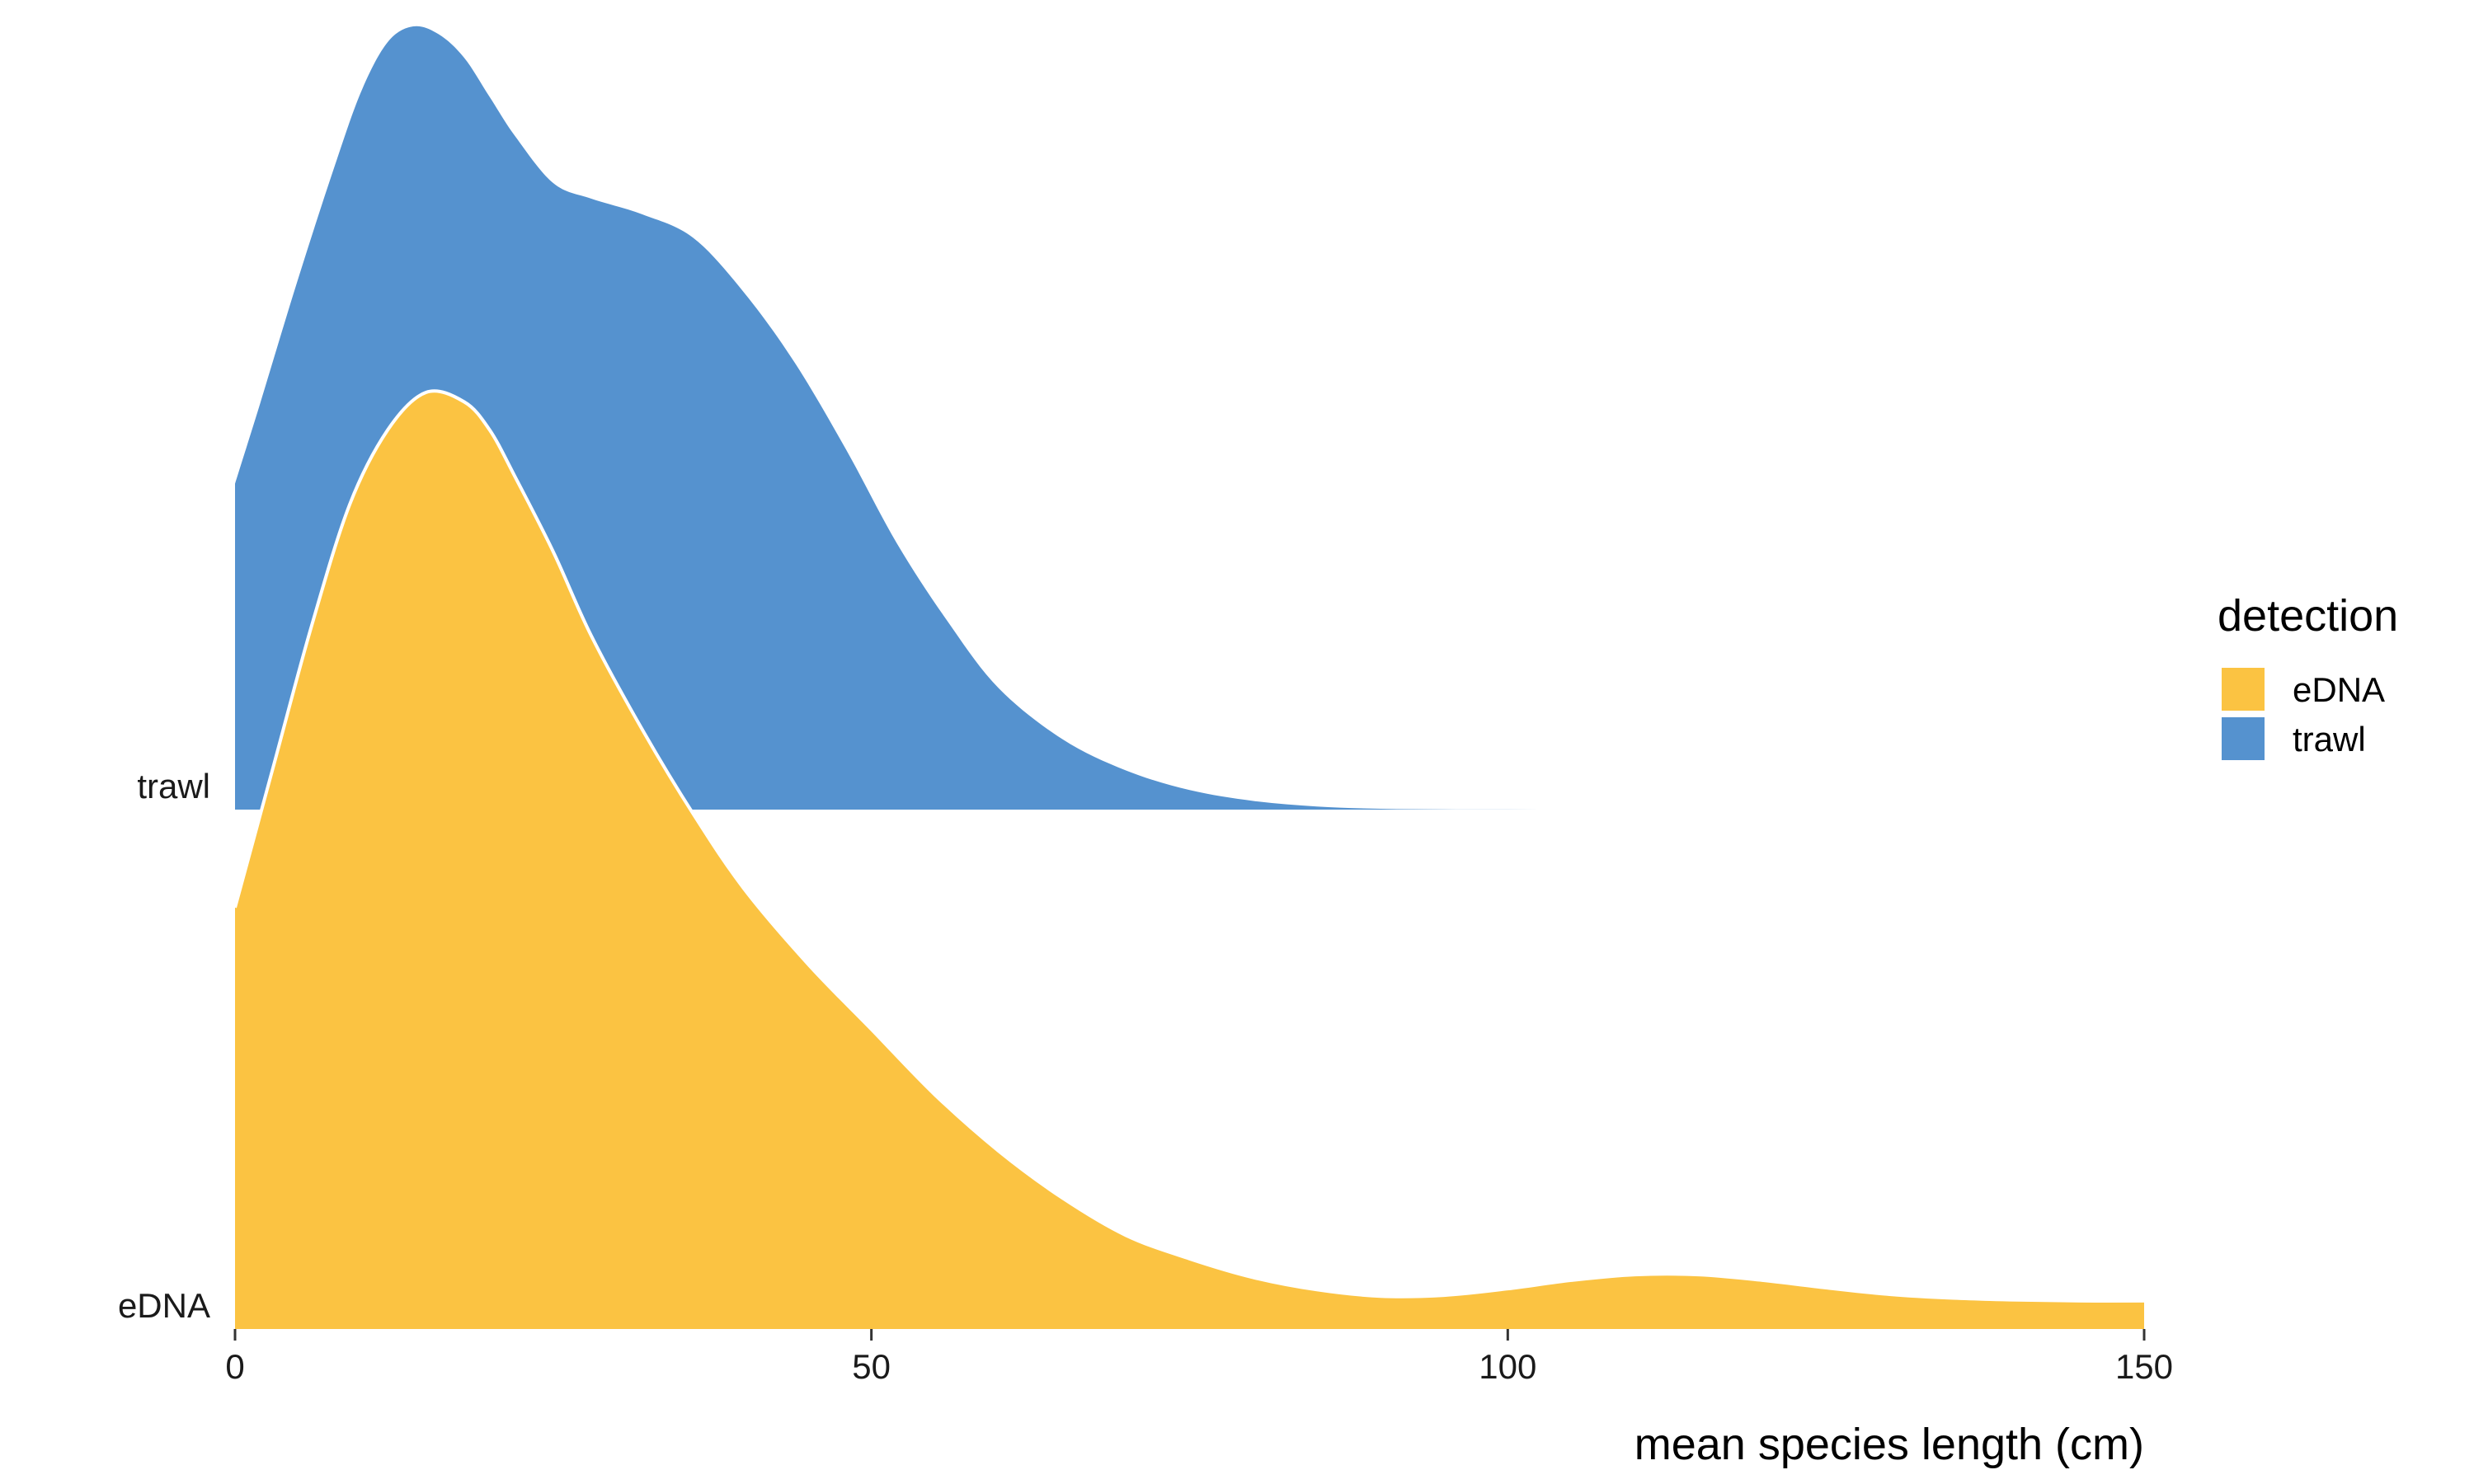  Describe the element at coordinates (2243, 689) in the screenshot. I see `legend-swatch-edna` at that location.